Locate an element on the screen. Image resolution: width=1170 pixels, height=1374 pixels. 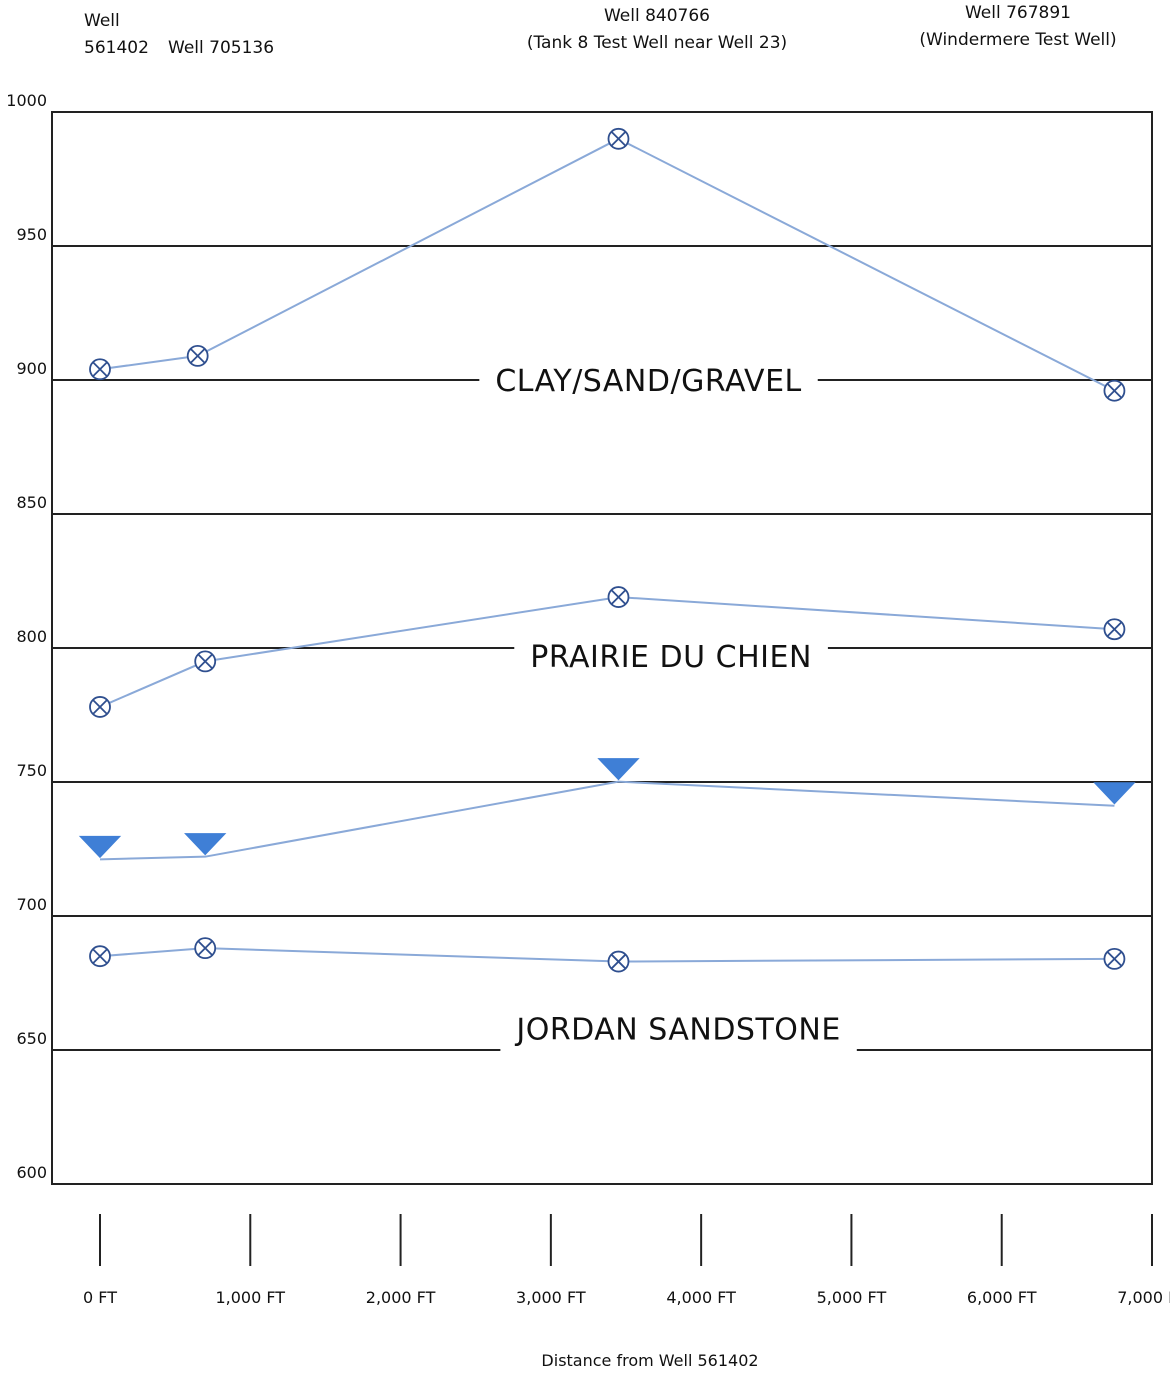
series-3-line is located at coordinates (607, 820).